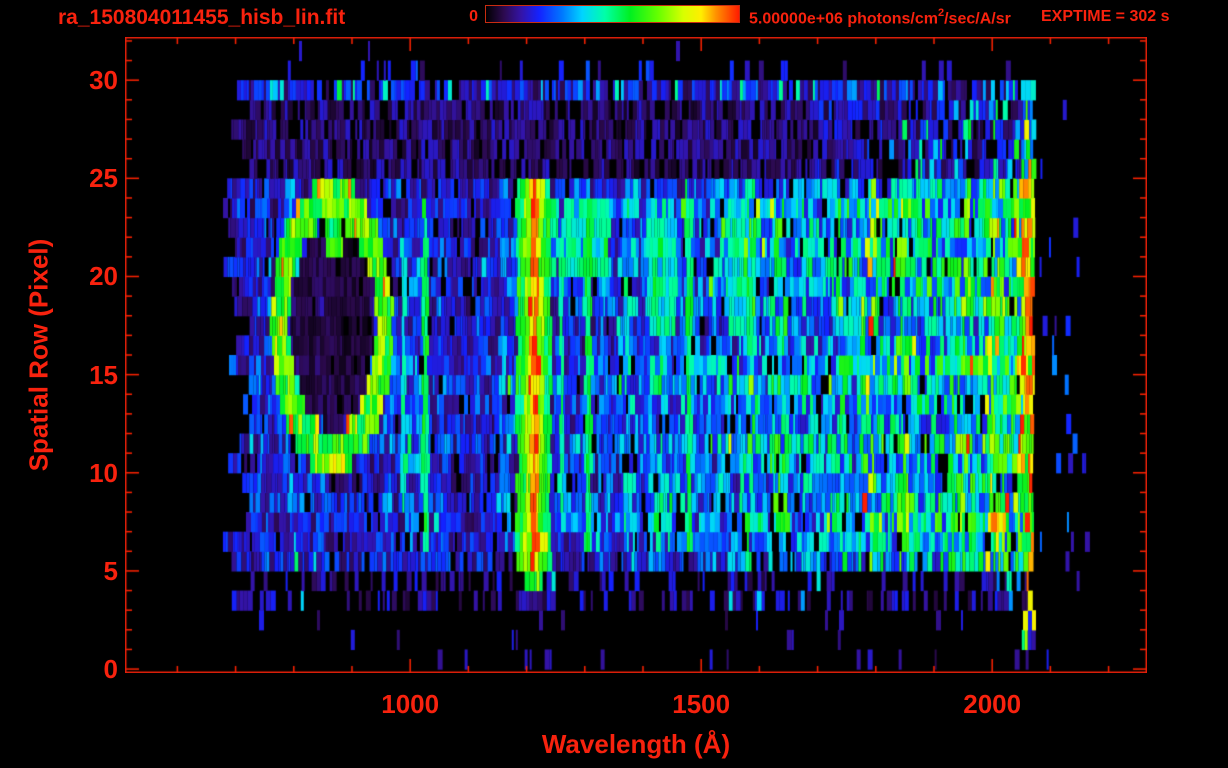 The height and width of the screenshot is (768, 1228). I want to click on x-axis-title: Wavelength (Å), so click(636, 744).